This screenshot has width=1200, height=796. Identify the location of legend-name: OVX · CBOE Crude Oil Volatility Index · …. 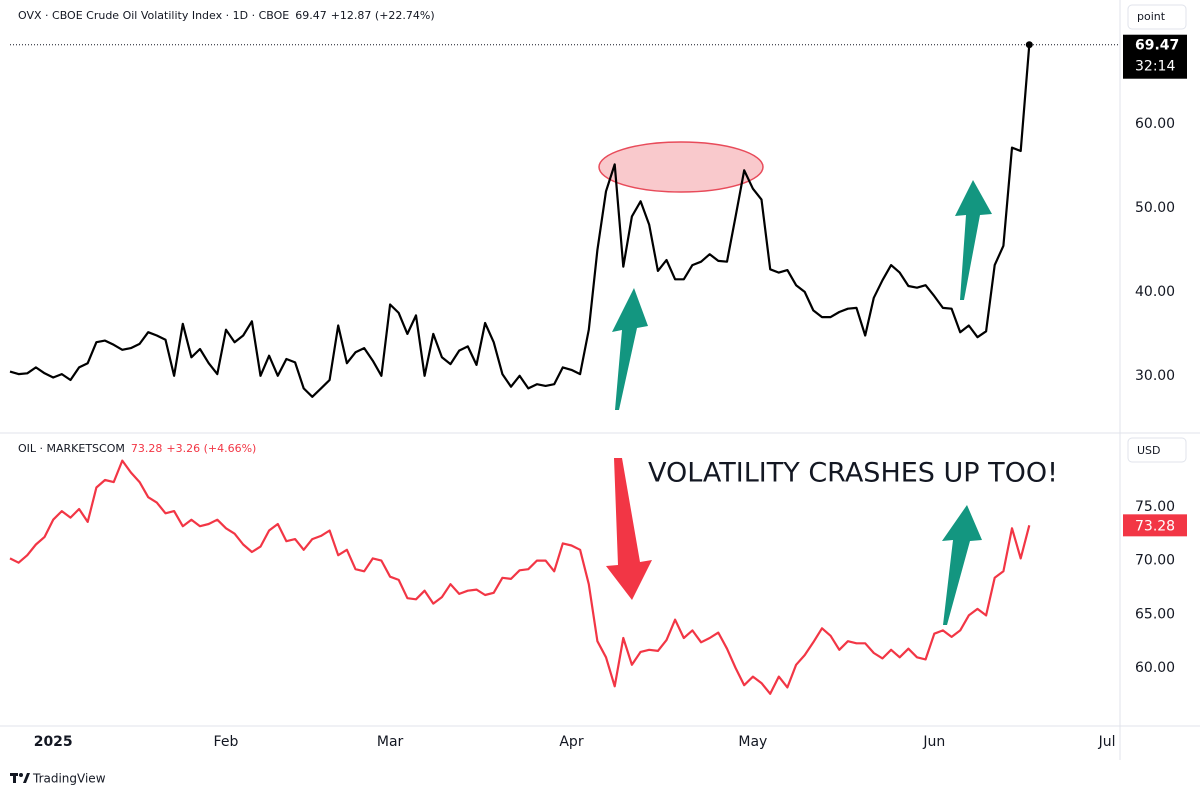
(153, 15).